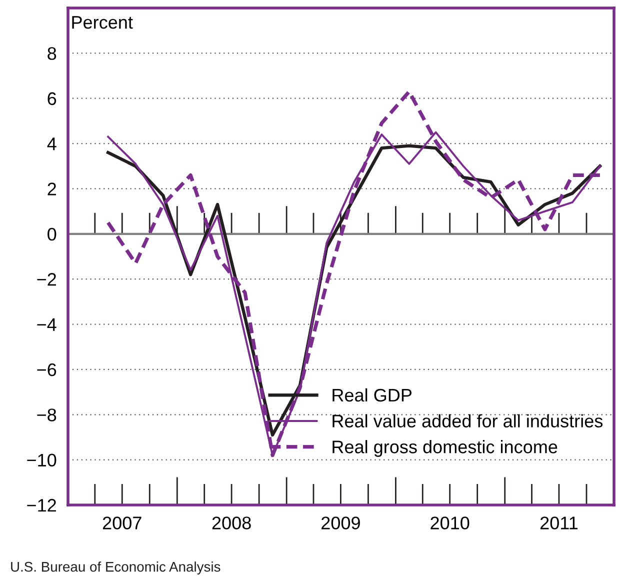  Describe the element at coordinates (372, 395) in the screenshot. I see `legend-label: Real GDP` at that location.